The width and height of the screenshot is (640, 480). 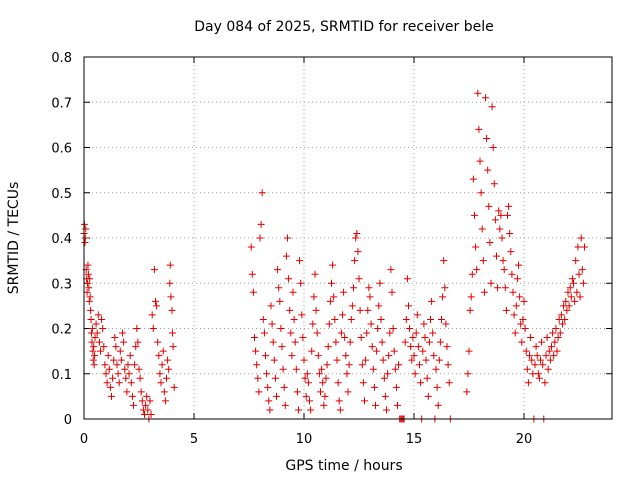 What do you see at coordinates (194, 439) in the screenshot?
I see `x-tick-label: 5` at bounding box center [194, 439].